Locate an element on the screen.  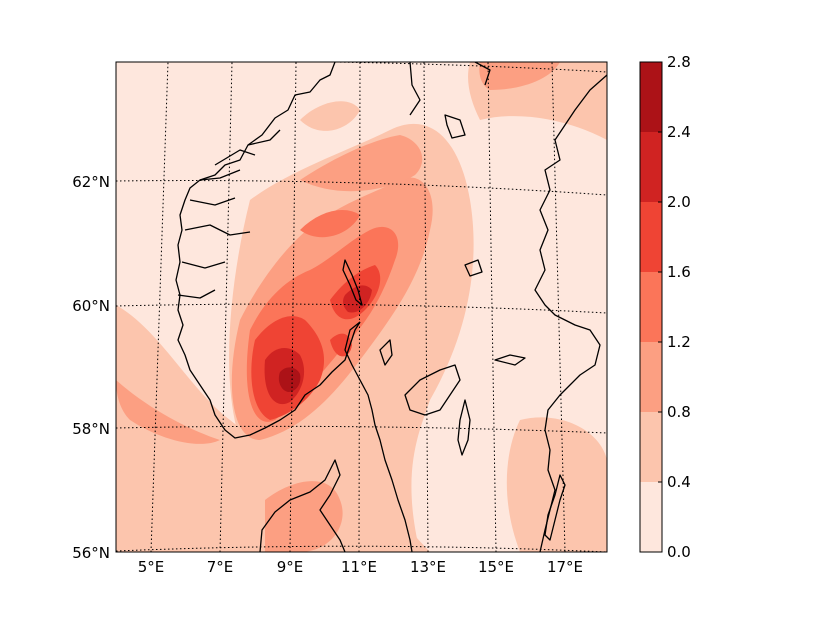
lat-label-60: 60°N is located at coordinates (91, 306).